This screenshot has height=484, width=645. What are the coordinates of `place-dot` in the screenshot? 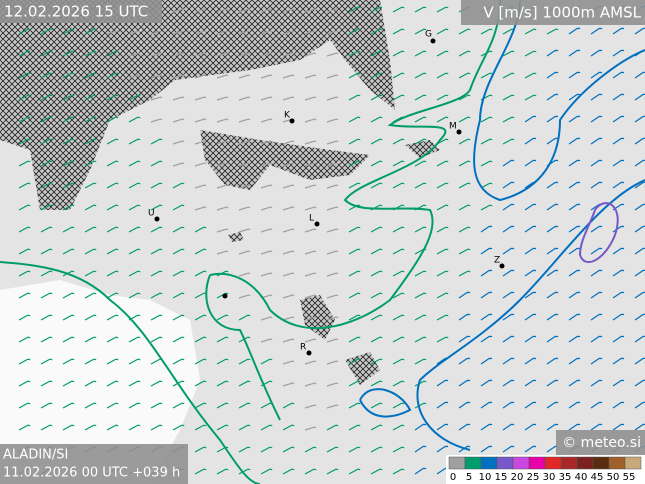 It's located at (433, 41).